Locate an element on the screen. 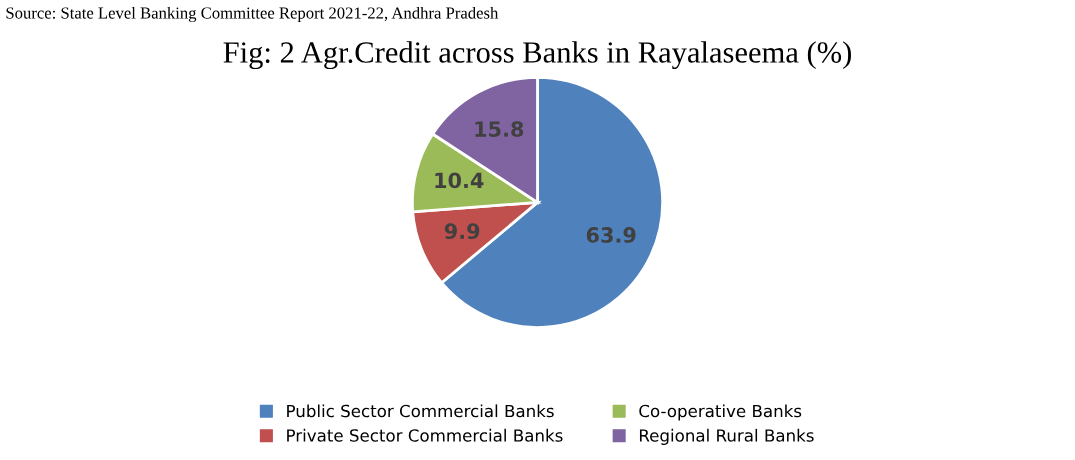 This screenshot has height=460, width=1075. legend-label: Public Sector Commercial Banks is located at coordinates (420, 411).